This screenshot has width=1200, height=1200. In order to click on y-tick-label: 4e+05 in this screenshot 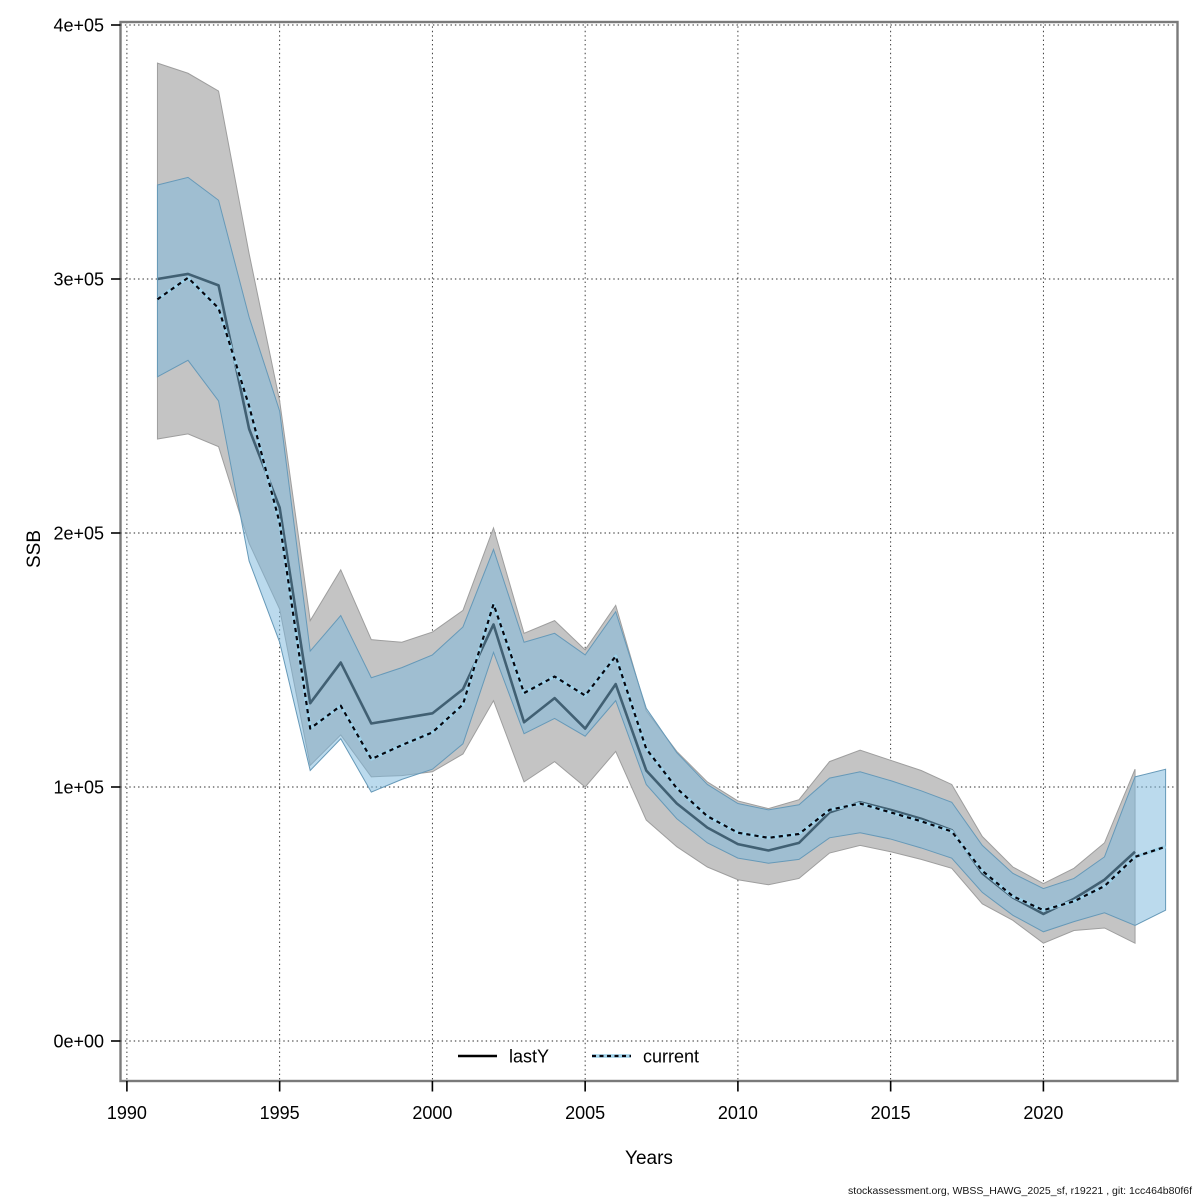, I will do `click(78, 26)`.